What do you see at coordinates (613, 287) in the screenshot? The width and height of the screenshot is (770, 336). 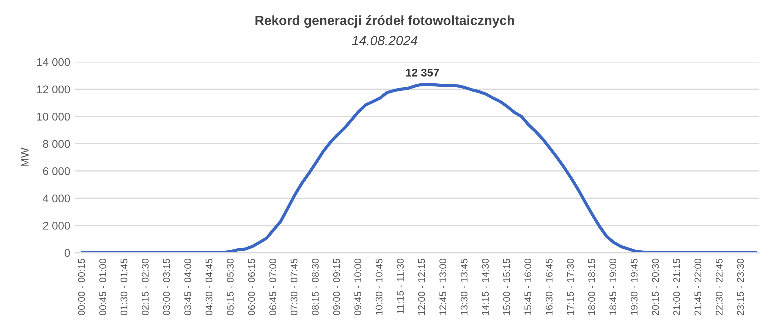 I see `x-tick-label: 18:45 - 19:00` at bounding box center [613, 287].